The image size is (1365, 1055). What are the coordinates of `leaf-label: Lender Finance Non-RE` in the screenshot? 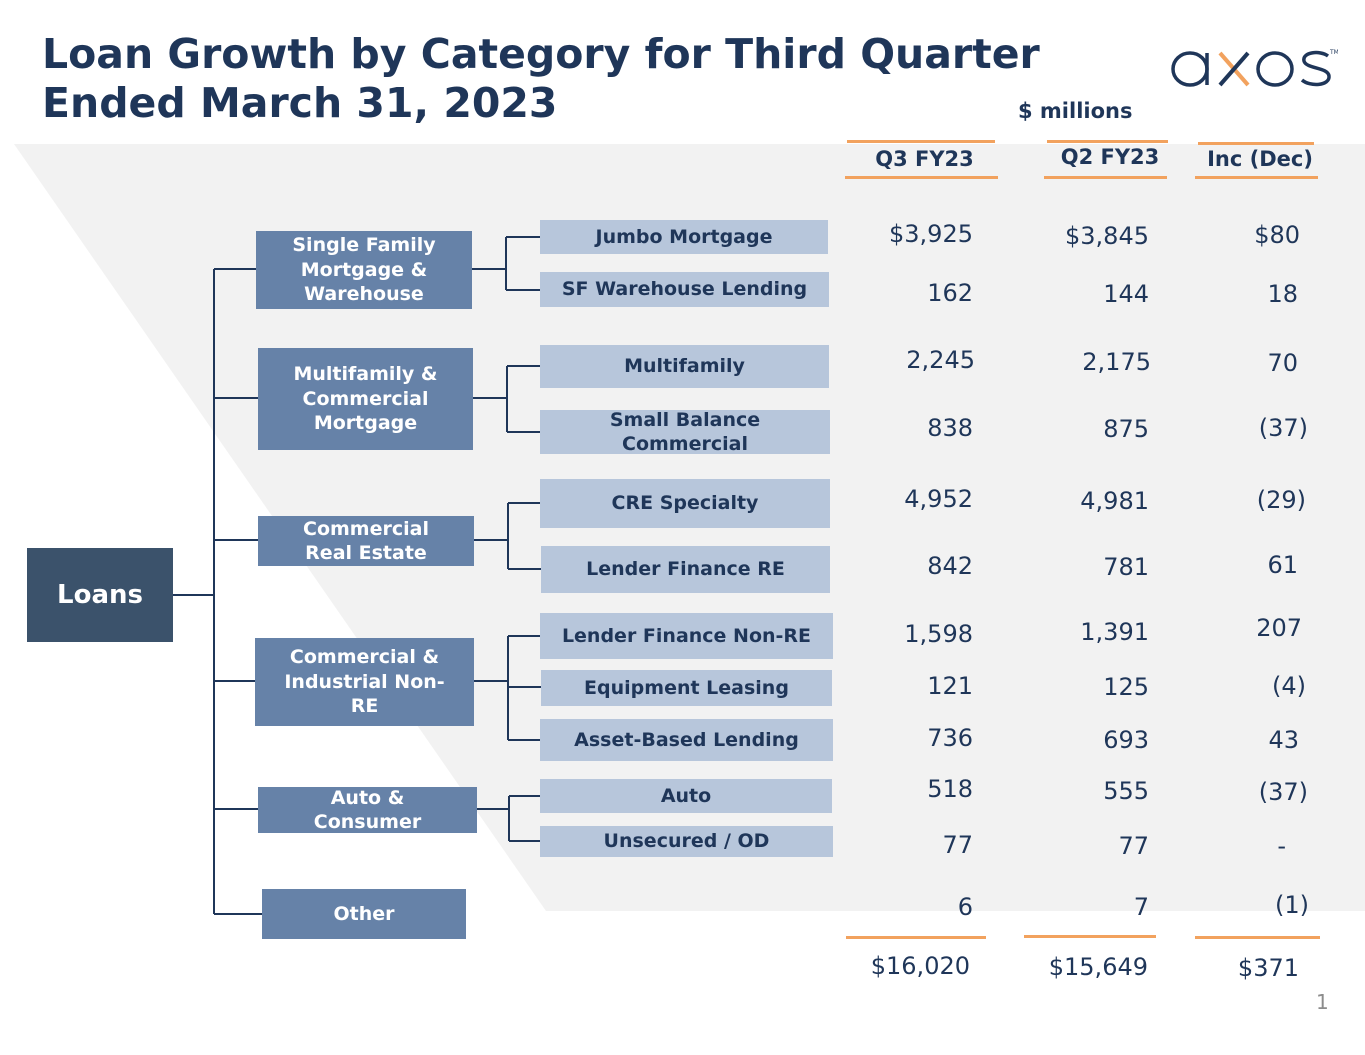 It's located at (686, 635).